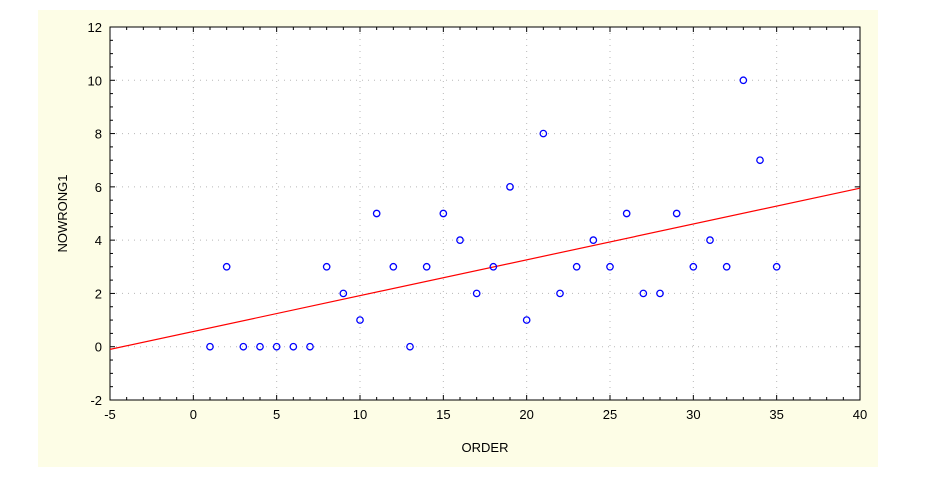 Image resolution: width=936 pixels, height=477 pixels. What do you see at coordinates (610, 414) in the screenshot?
I see `x-tick-label: 25` at bounding box center [610, 414].